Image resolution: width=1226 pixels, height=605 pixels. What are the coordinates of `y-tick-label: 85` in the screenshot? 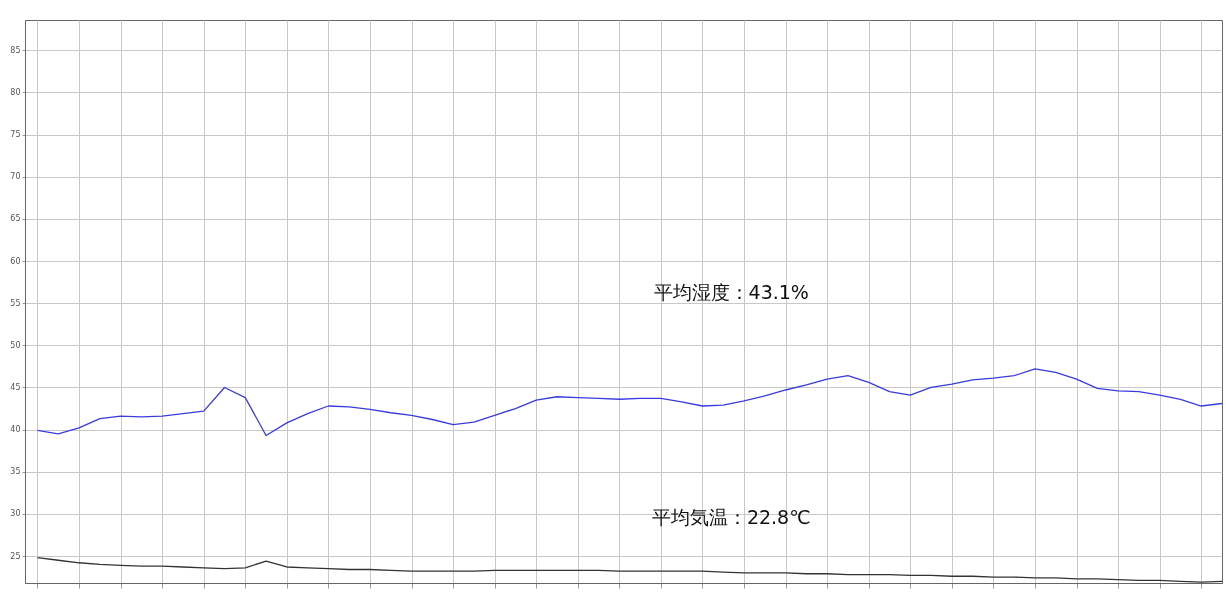 It's located at (15, 50).